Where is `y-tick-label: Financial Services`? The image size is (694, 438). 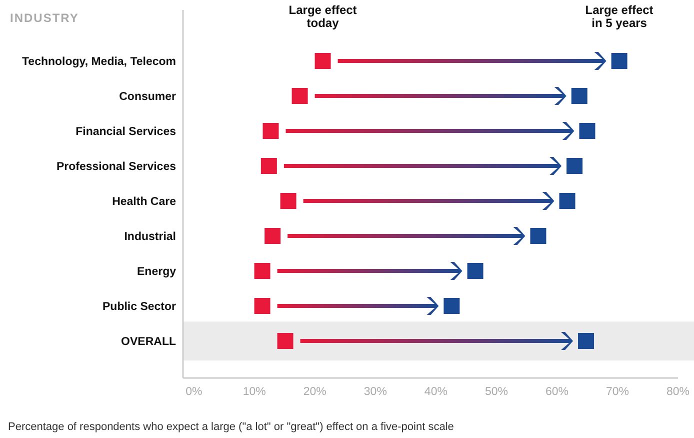 y-tick-label: Financial Services is located at coordinates (126, 132).